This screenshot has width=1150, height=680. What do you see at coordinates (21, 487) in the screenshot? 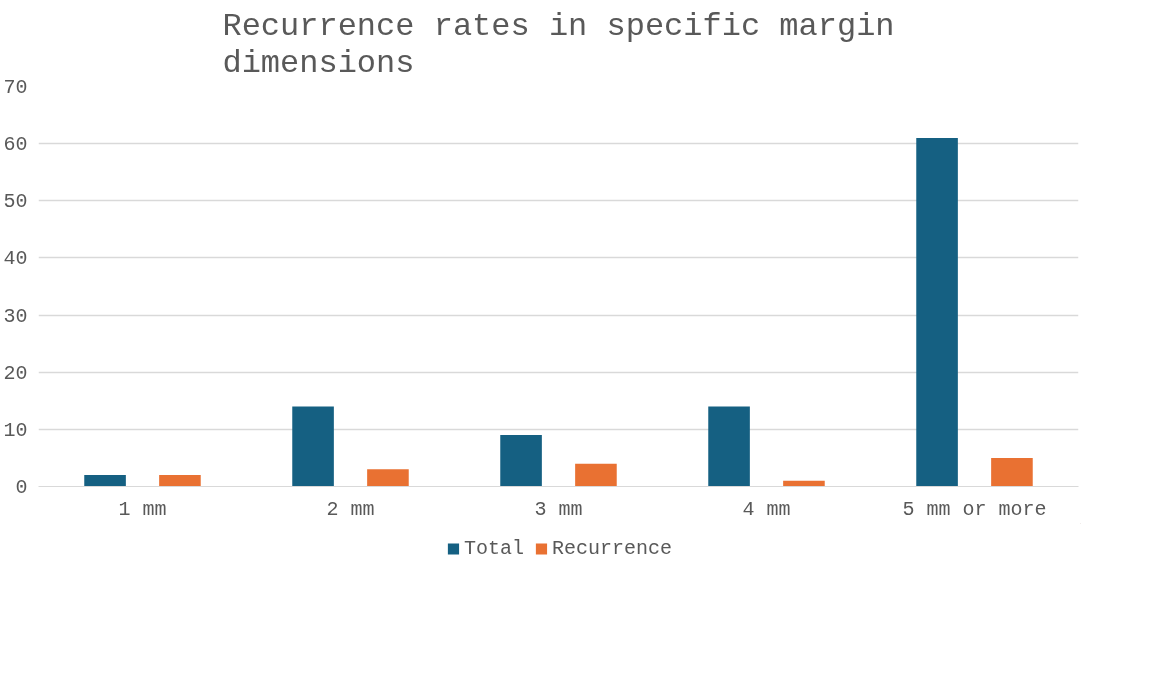
I see `y-tick-label: 0` at bounding box center [21, 487].